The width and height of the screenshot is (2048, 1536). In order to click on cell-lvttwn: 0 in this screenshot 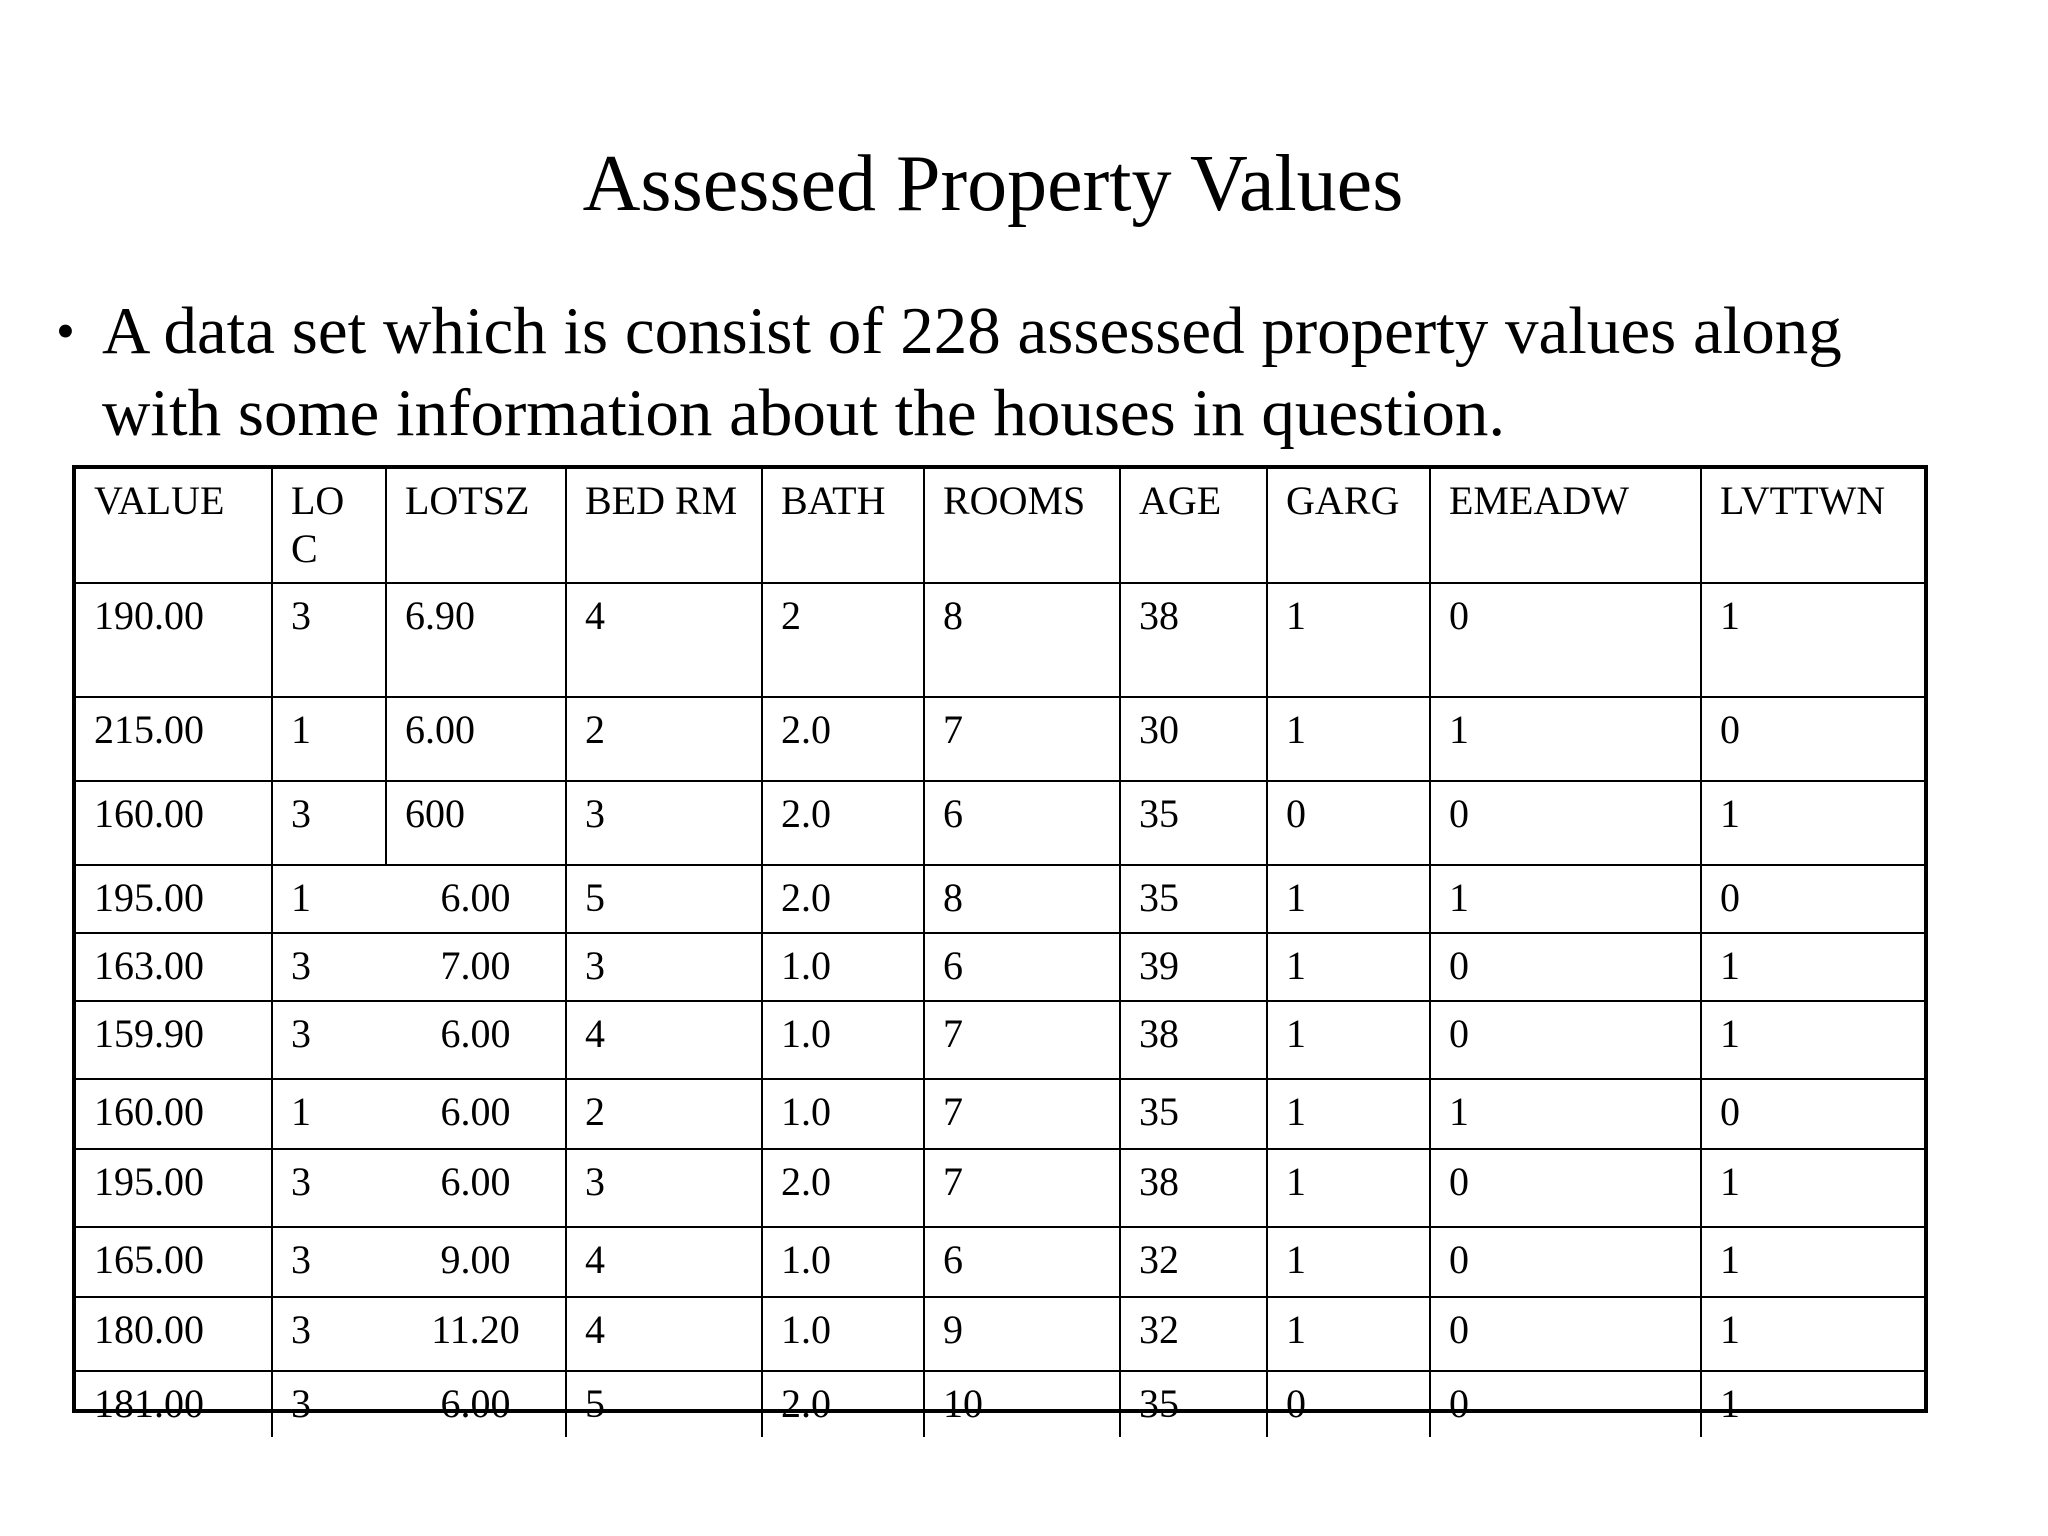, I will do `click(1814, 739)`.